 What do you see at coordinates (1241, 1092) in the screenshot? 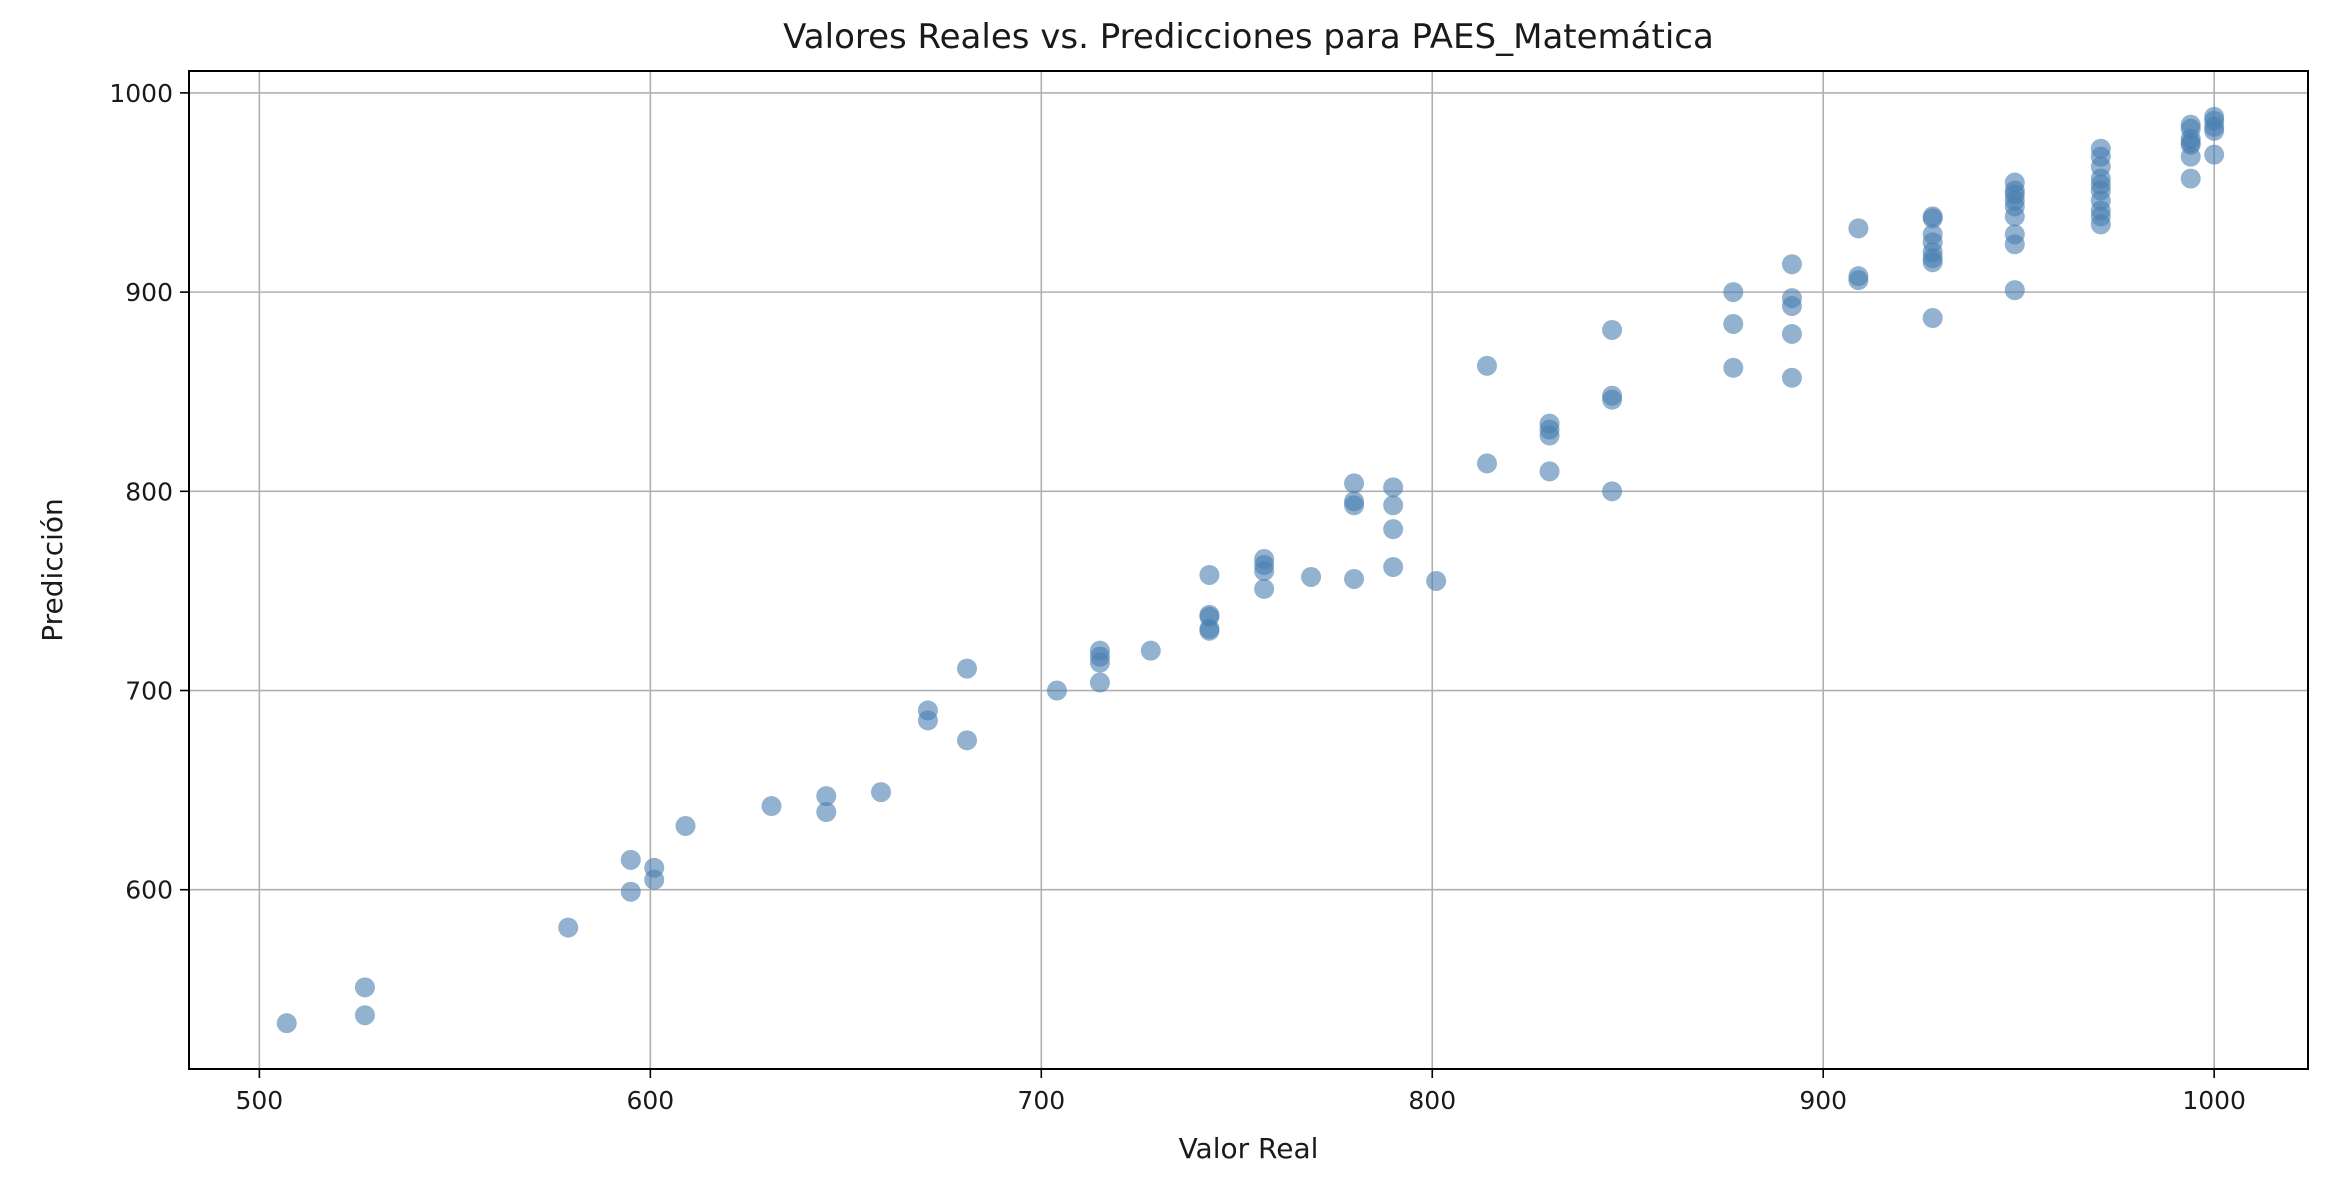
I see `x-axis-ticks: 500 600 700 800 900 1000` at bounding box center [1241, 1092].